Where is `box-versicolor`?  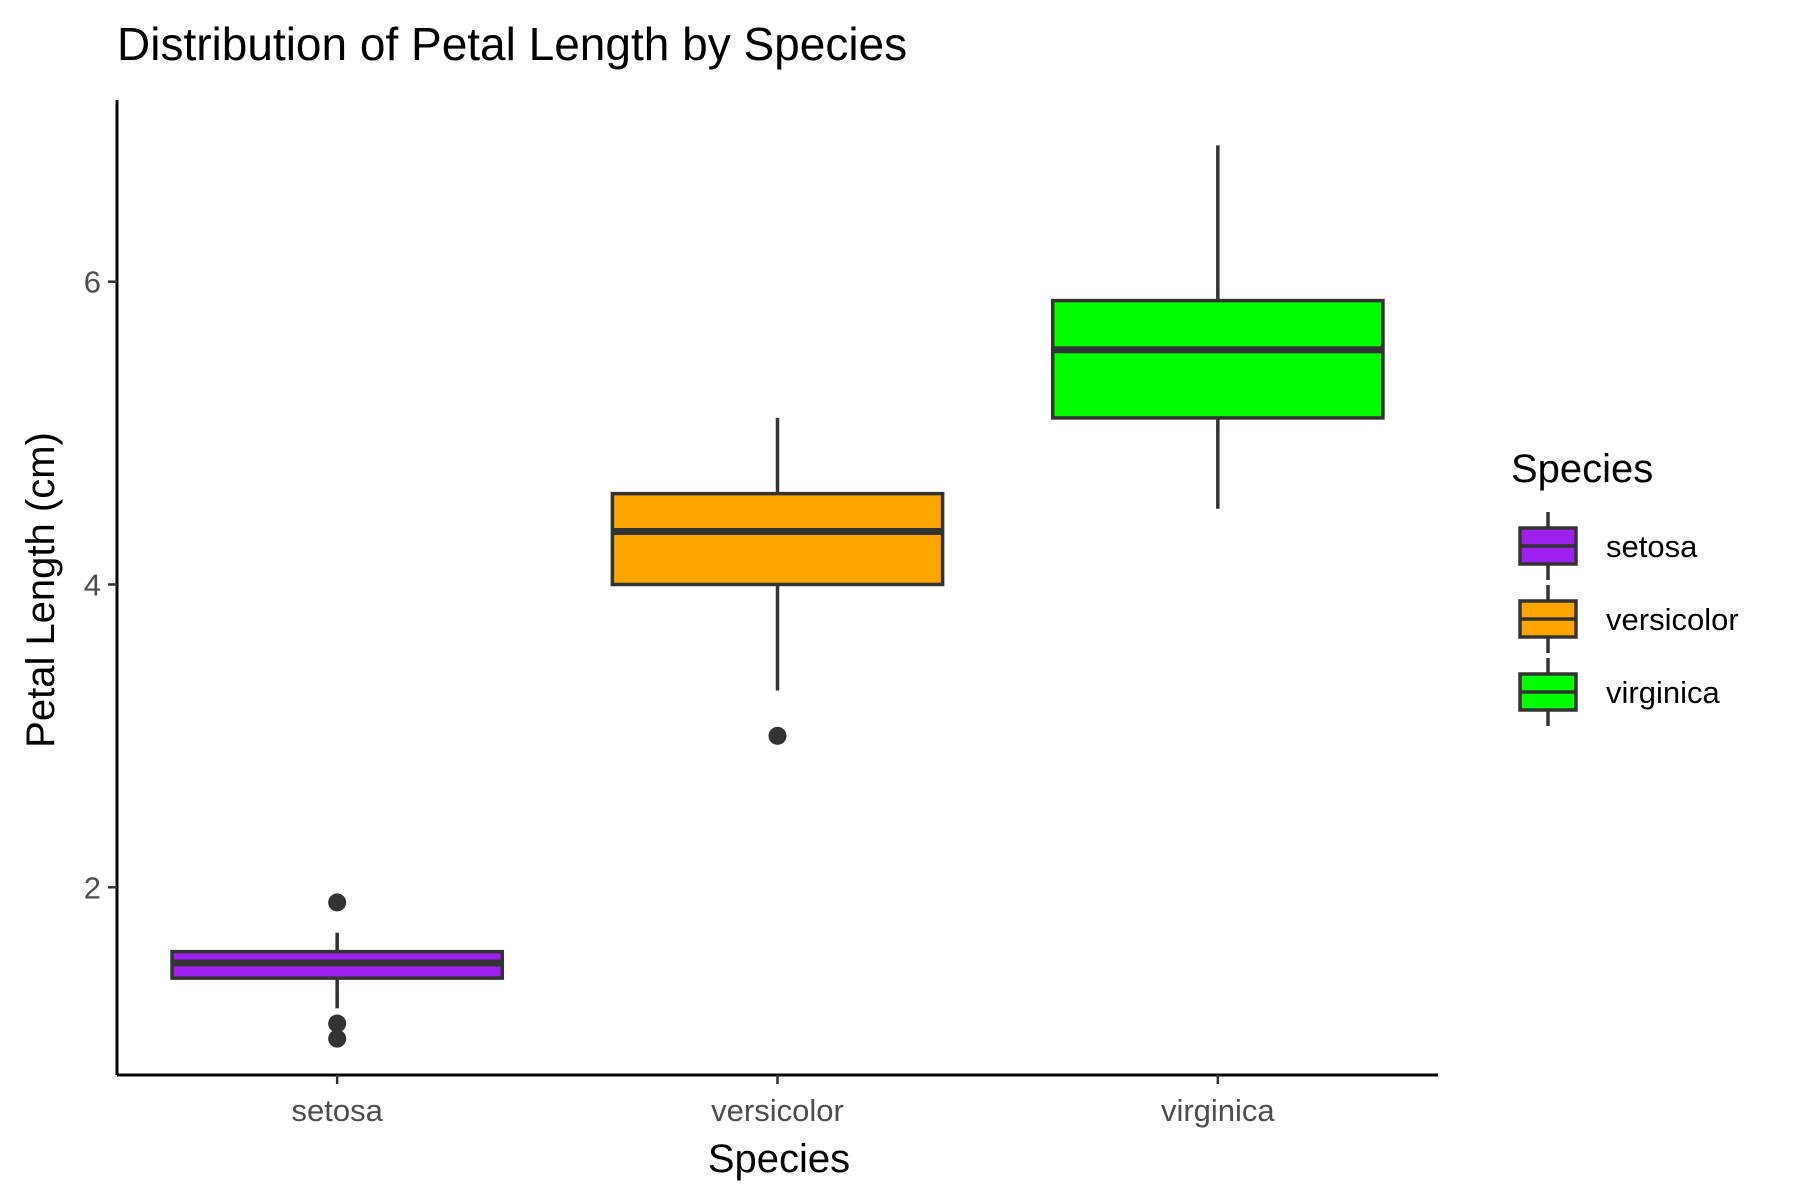 box-versicolor is located at coordinates (777, 581).